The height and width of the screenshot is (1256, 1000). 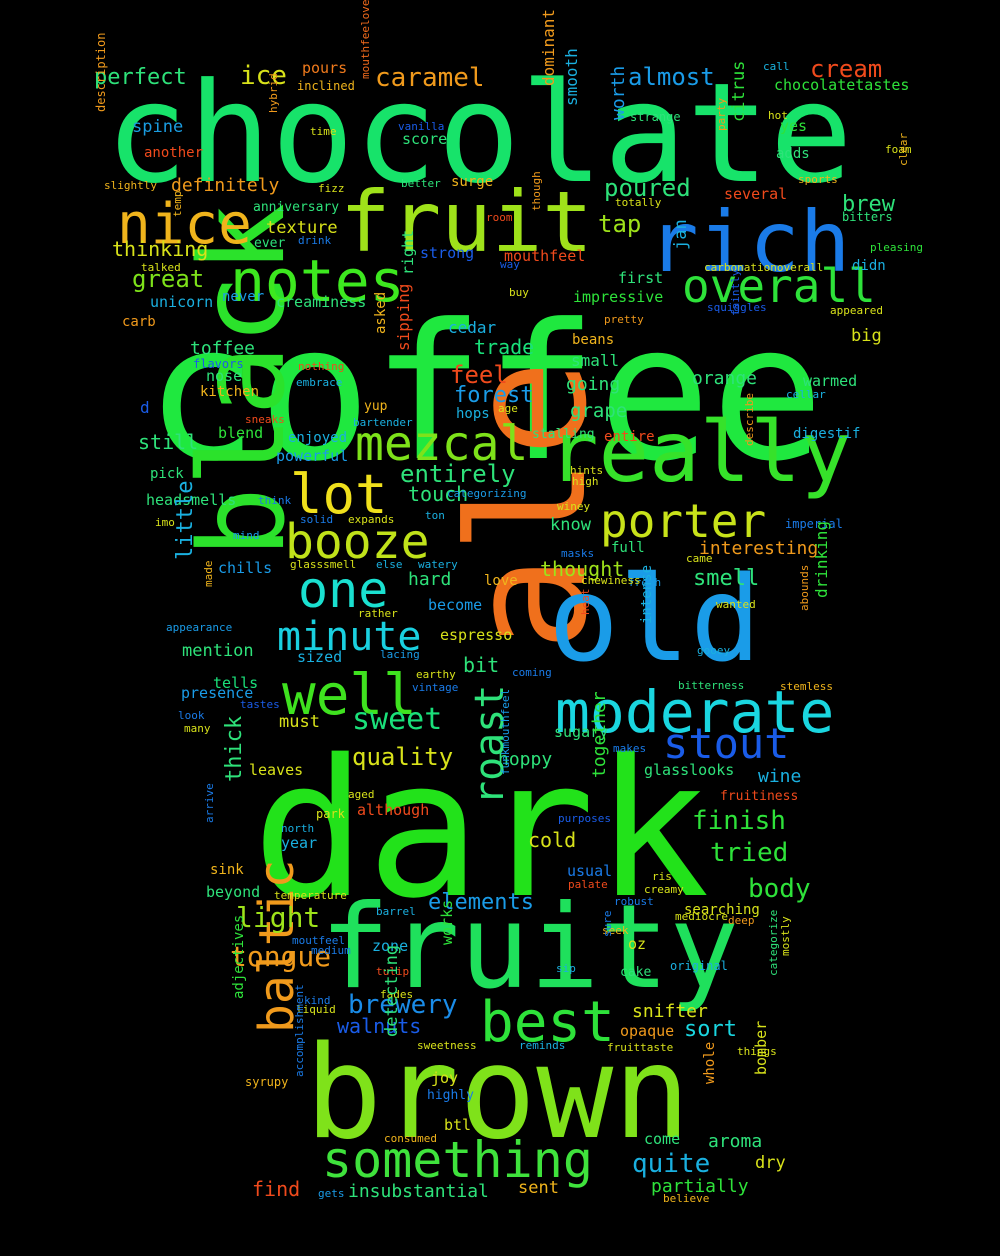 I want to click on cloud-word: glasssmell, so click(x=323, y=564).